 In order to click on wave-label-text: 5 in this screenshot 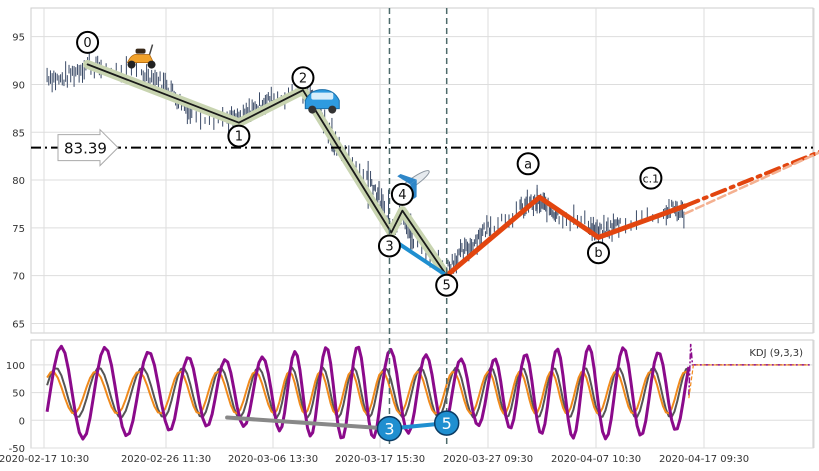, I will do `click(447, 286)`.